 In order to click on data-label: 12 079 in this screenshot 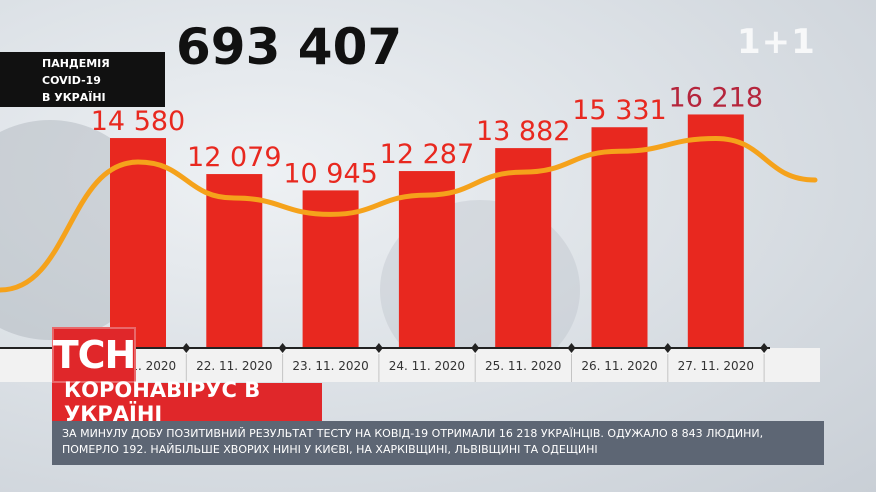, I will do `click(234, 157)`.